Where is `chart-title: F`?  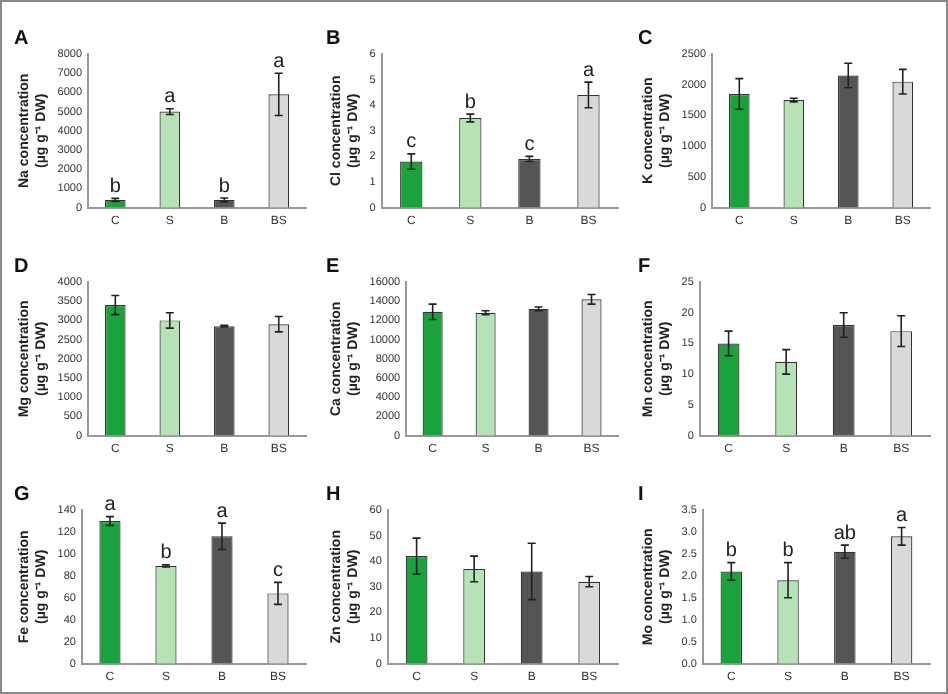
chart-title: F is located at coordinates (644, 266).